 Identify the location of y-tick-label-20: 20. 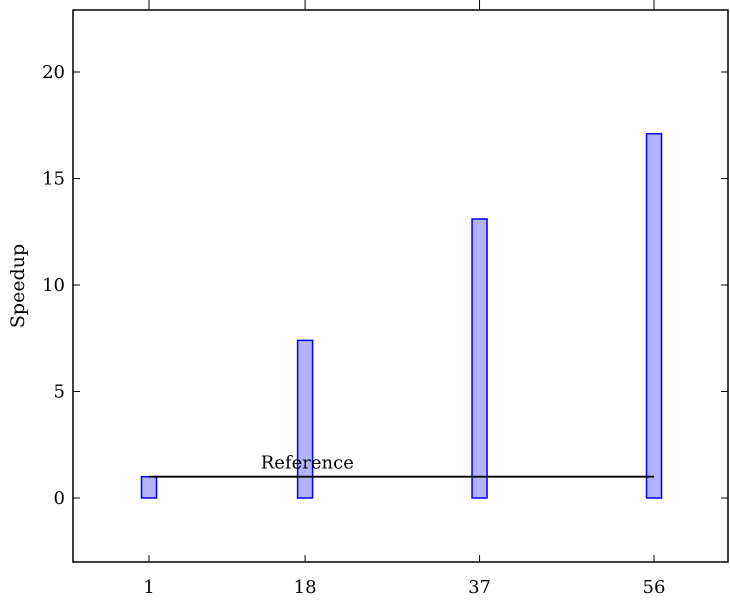
(53, 72).